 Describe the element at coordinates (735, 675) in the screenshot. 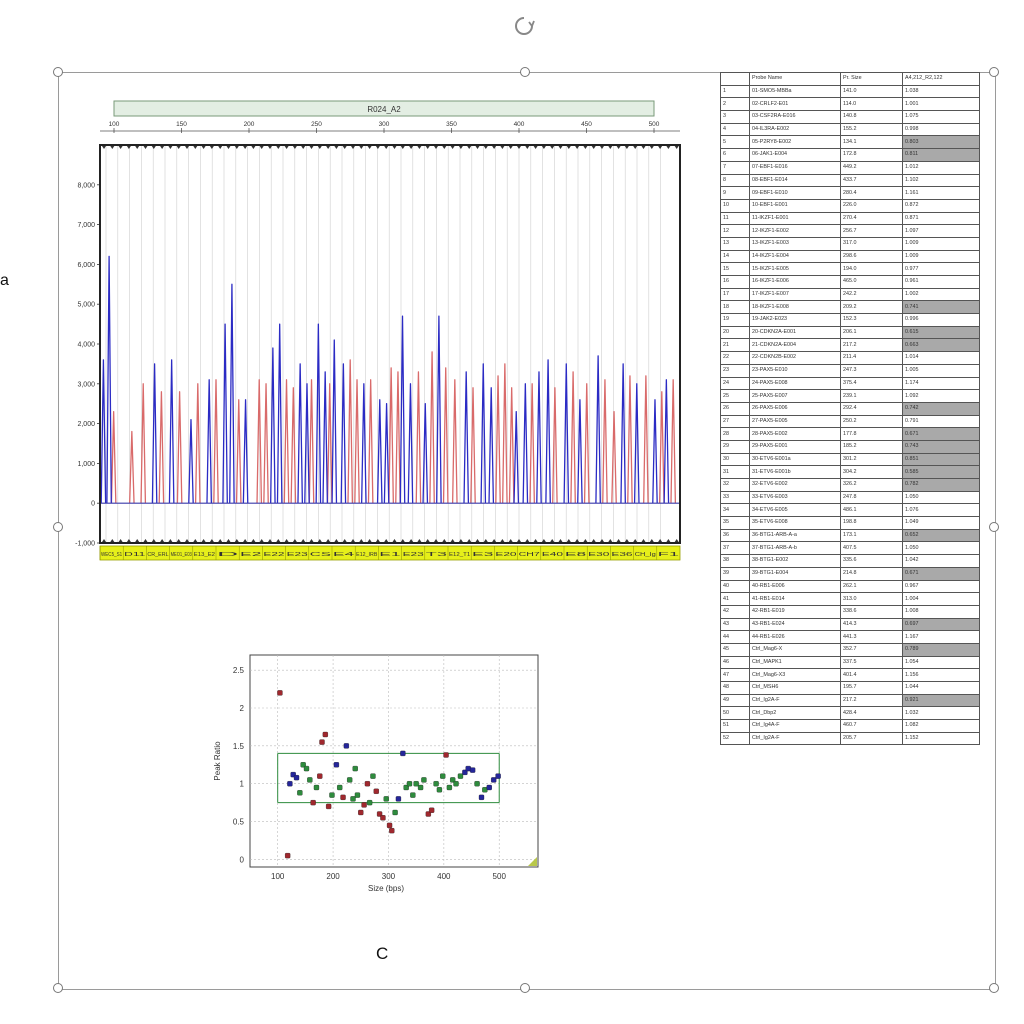

I see `row-number-cell: 47` at that location.